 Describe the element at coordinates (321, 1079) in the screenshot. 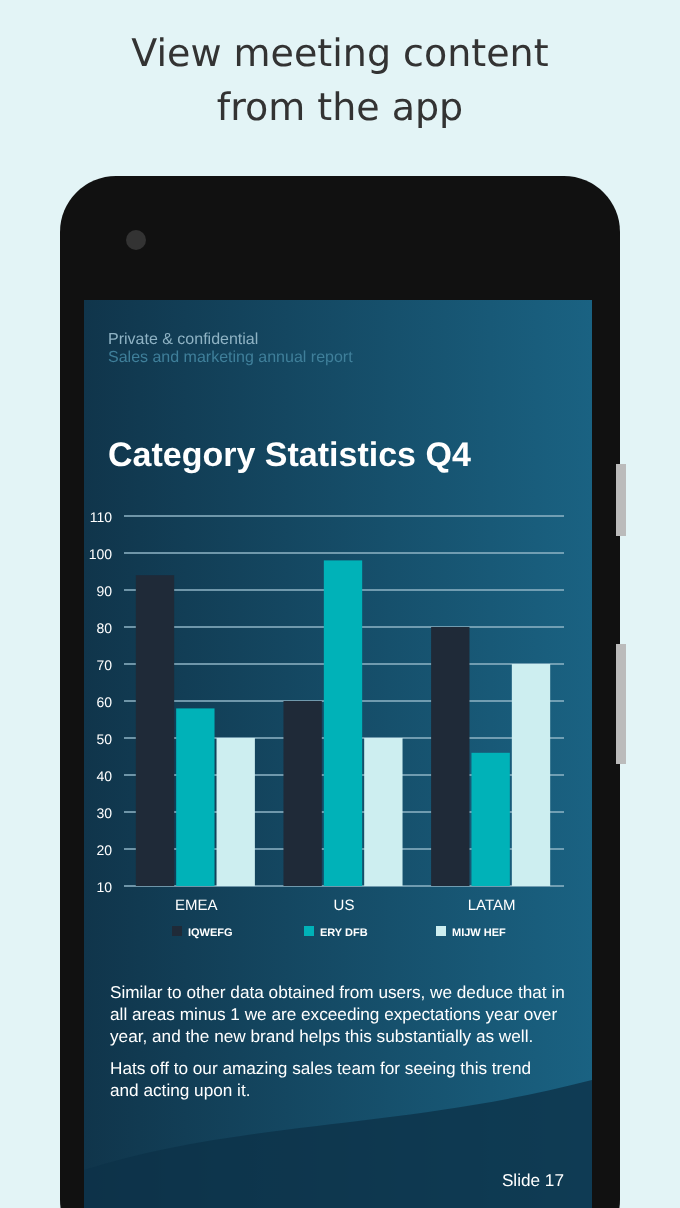

I see `text: Hats off to our amazing sales team for seeing this trend and acting upon it.` at that location.